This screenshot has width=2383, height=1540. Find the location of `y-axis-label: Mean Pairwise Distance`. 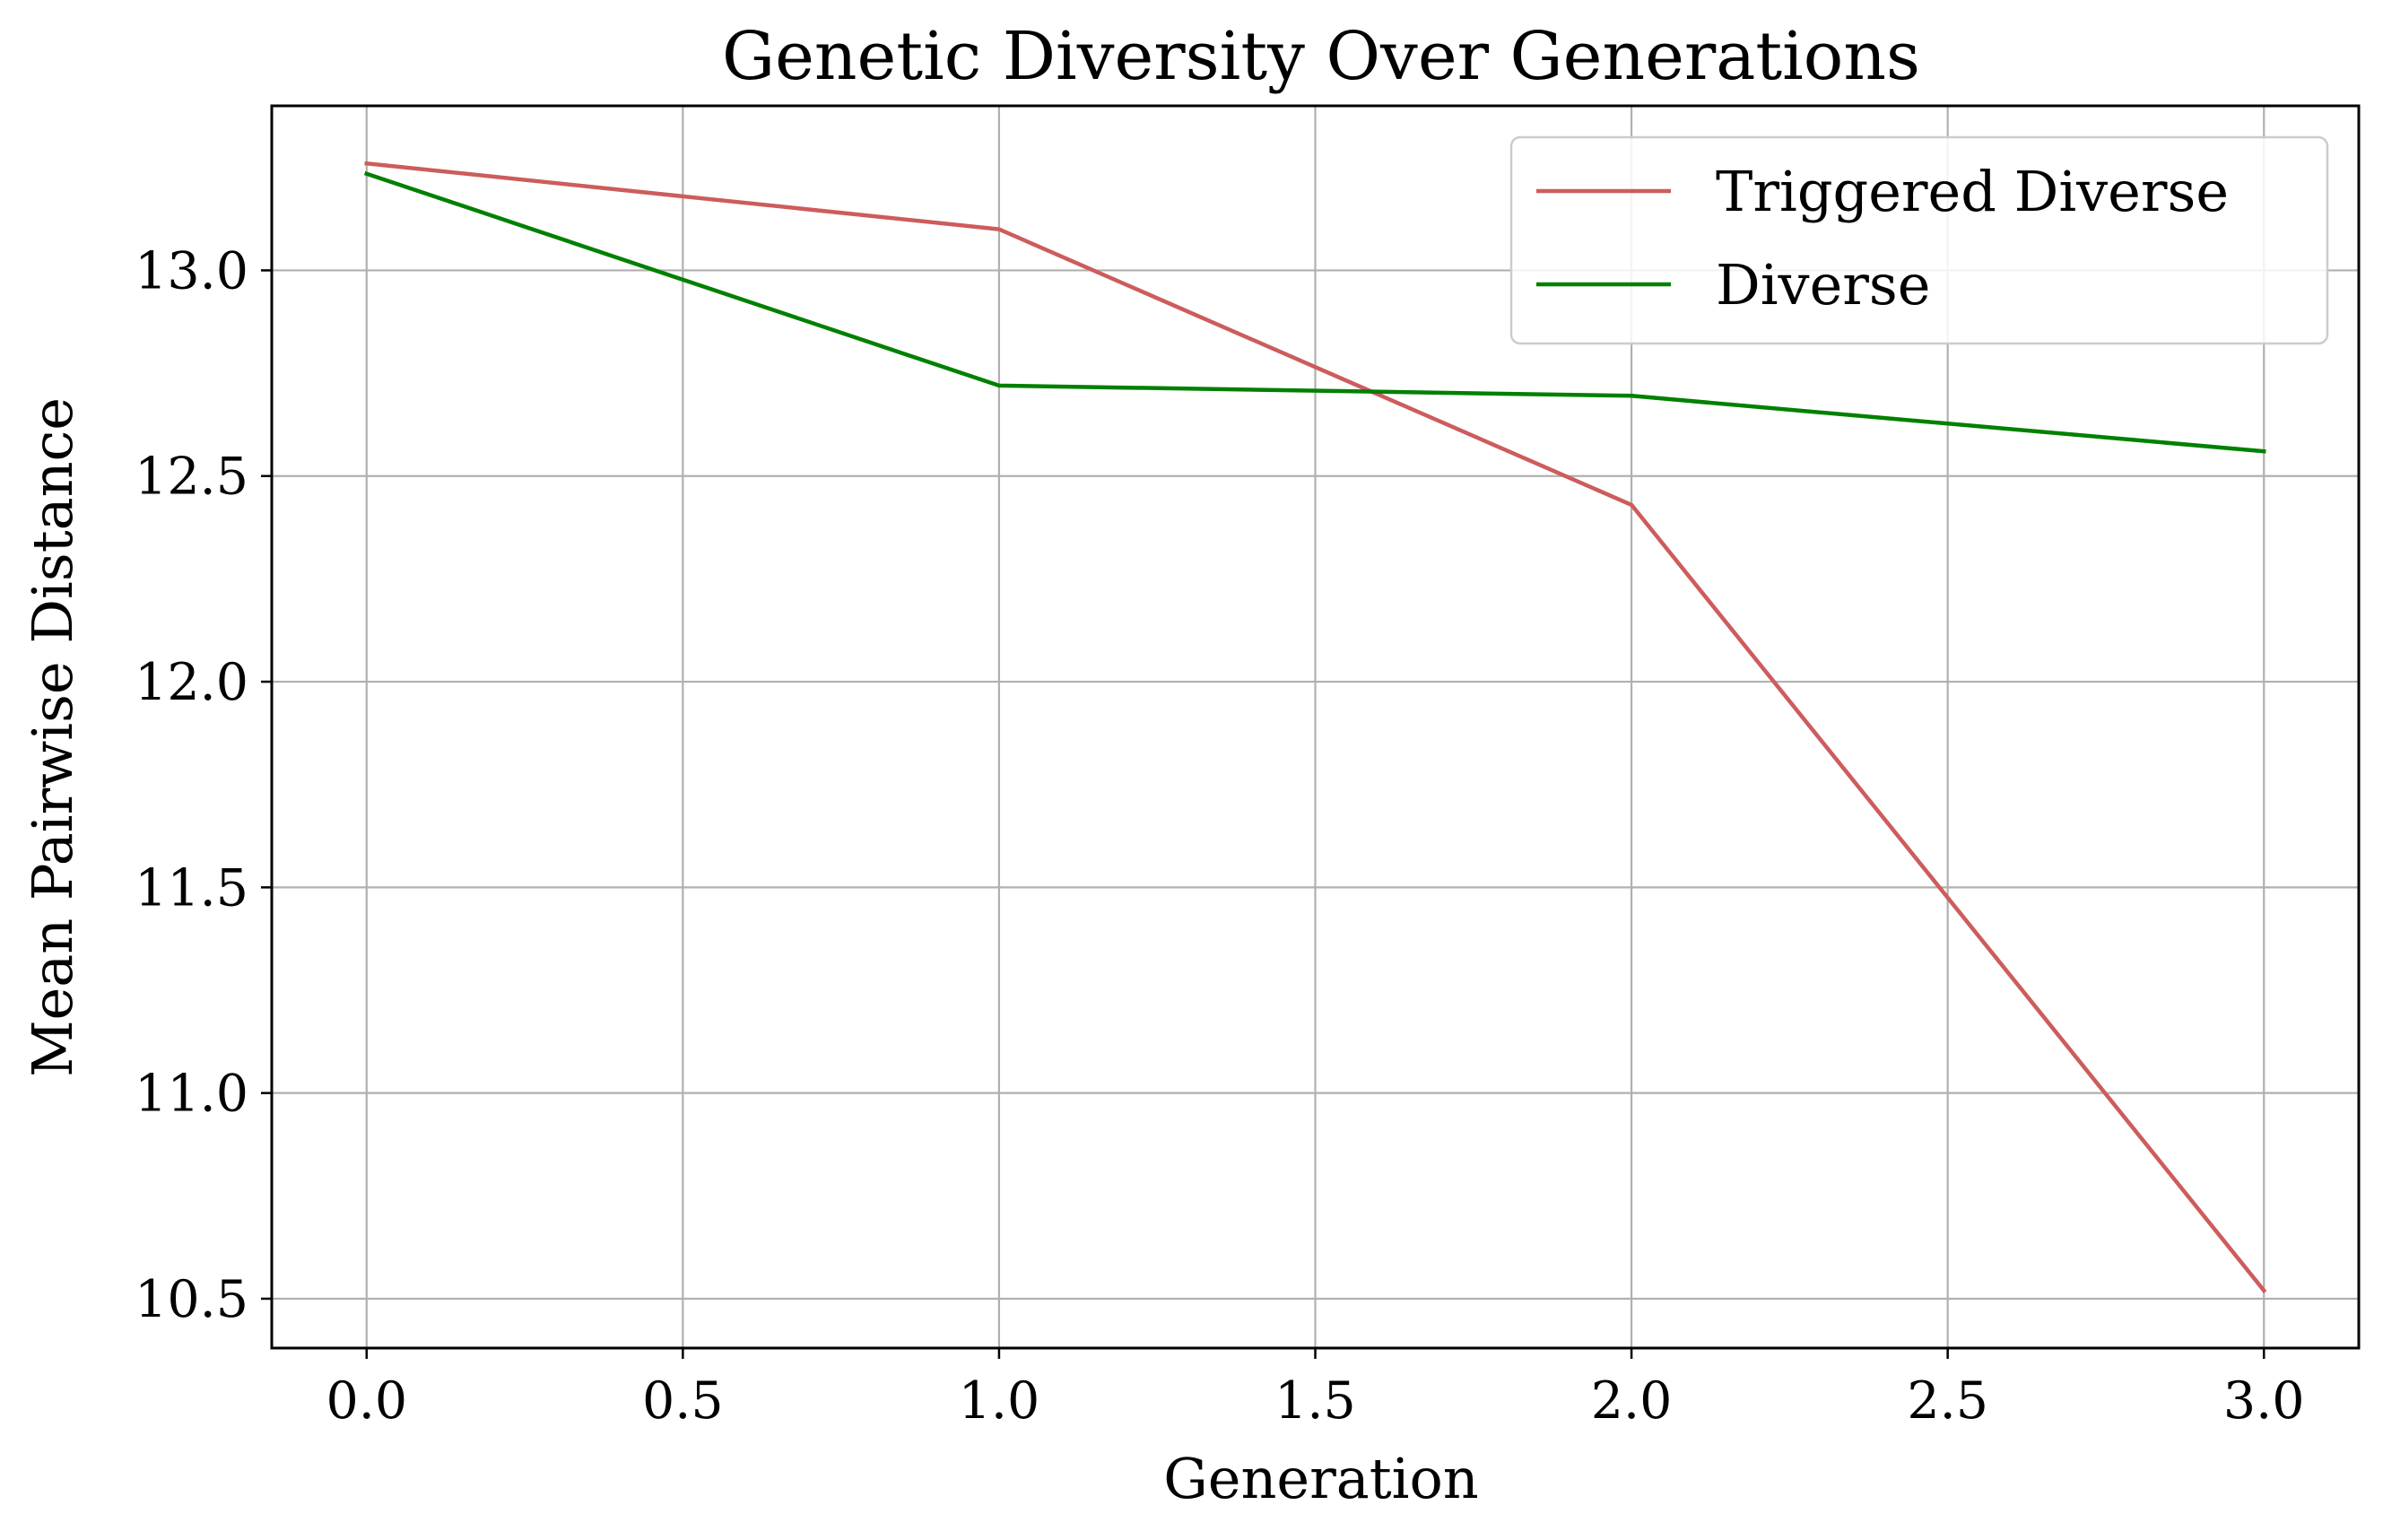

y-axis-label: Mean Pairwise Distance is located at coordinates (53, 737).